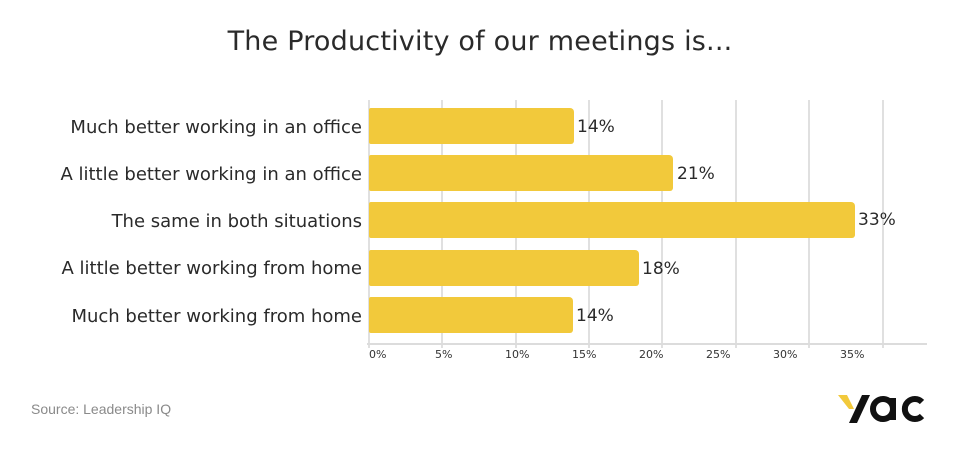 The height and width of the screenshot is (452, 960). What do you see at coordinates (517, 354) in the screenshot?
I see `x-tick-label: 10%` at bounding box center [517, 354].